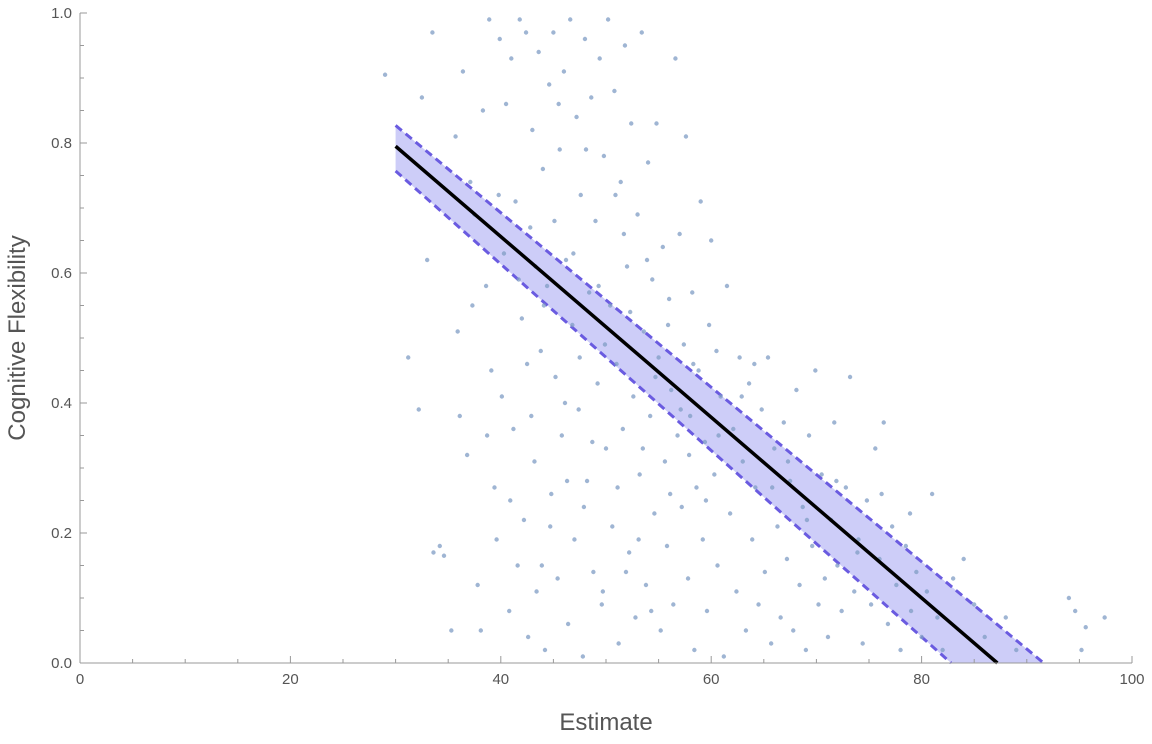 This screenshot has width=1152, height=744. I want to click on x-tick-label: 100, so click(1131, 679).